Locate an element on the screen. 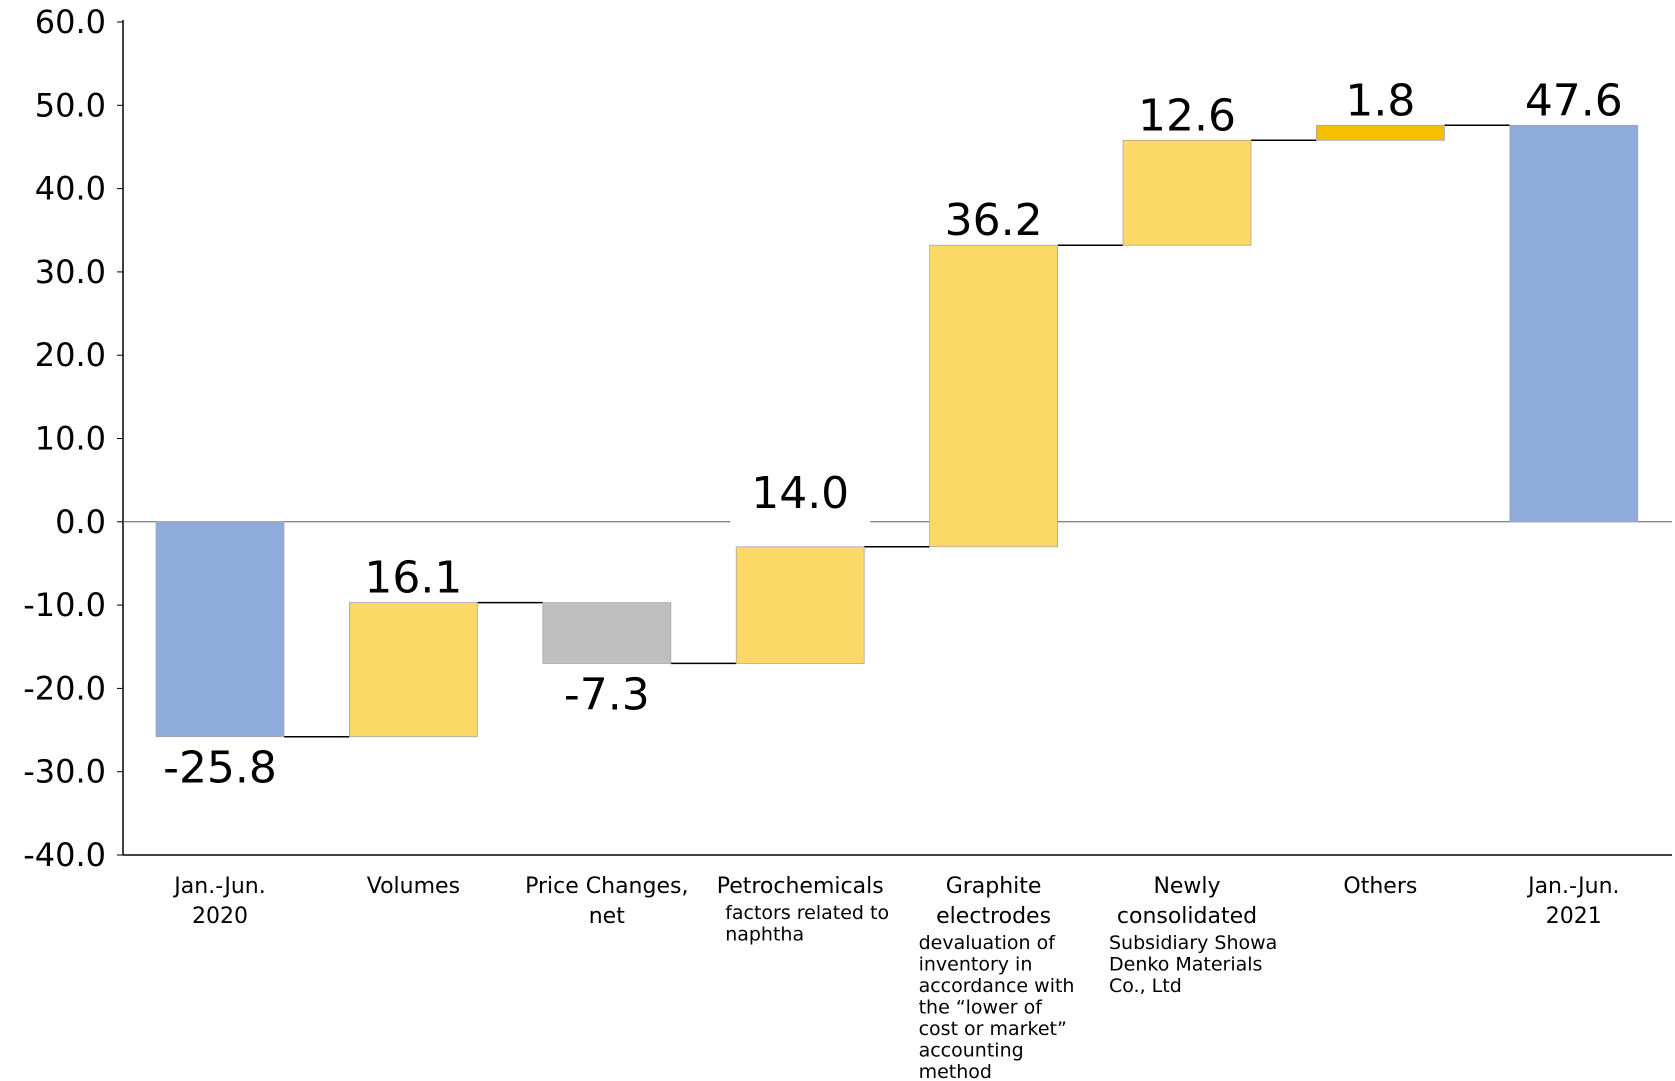 The image size is (1675, 1081). category-label: Price Changes, is located at coordinates (606, 886).